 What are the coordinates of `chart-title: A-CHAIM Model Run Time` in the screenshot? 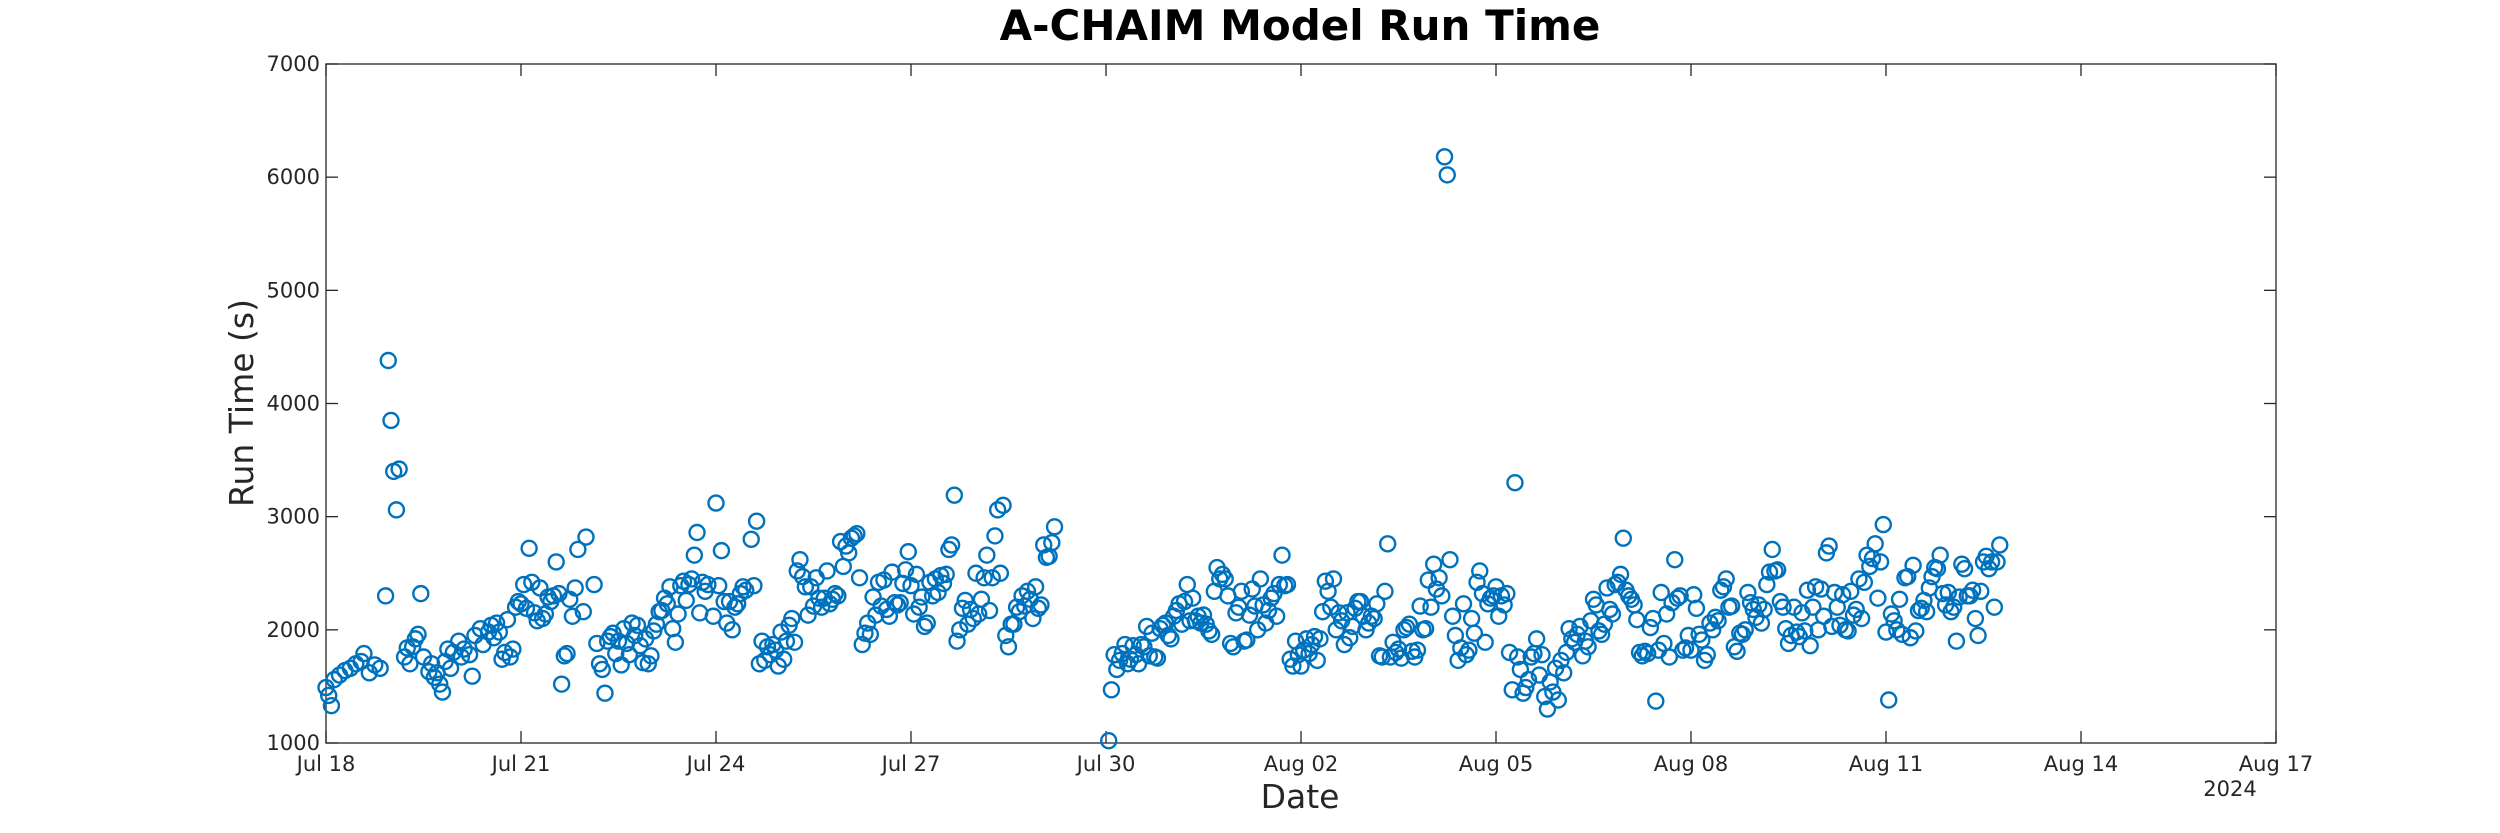 It's located at (1300, 25).